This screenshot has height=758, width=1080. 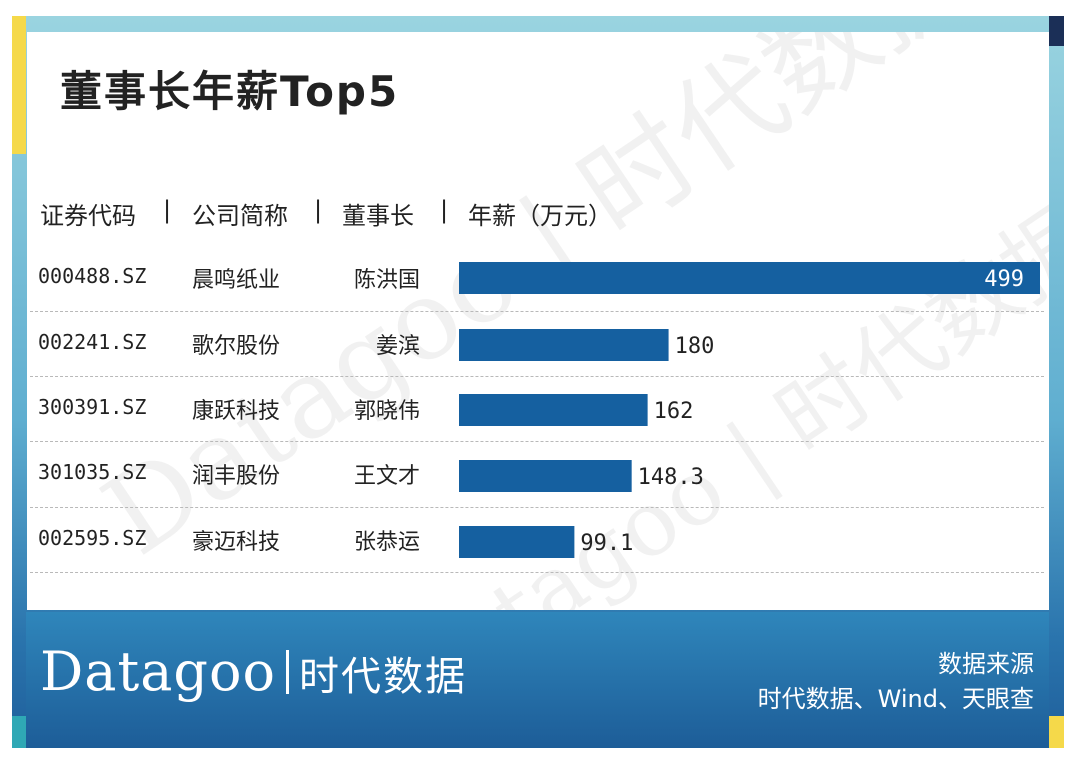 I want to click on table-row: 000488.SZ 晨鸣纸业 陈洪国, so click(x=540, y=278).